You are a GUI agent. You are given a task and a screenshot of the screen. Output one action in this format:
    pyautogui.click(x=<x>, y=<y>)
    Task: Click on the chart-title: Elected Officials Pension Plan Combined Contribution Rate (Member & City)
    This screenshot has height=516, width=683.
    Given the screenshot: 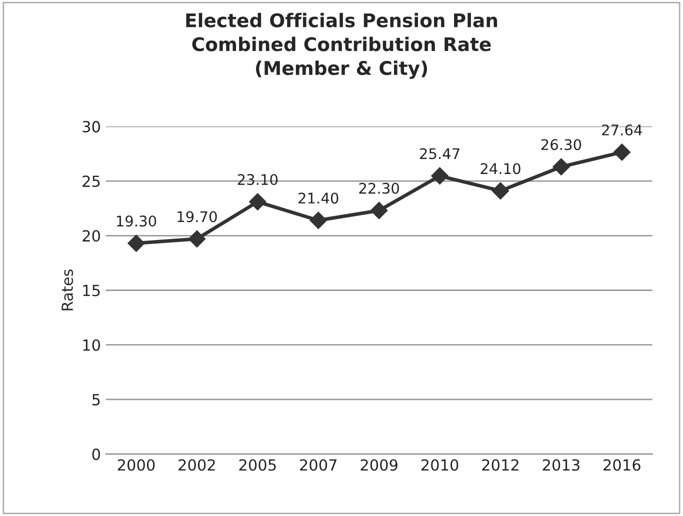 What is the action you would take?
    pyautogui.click(x=342, y=45)
    